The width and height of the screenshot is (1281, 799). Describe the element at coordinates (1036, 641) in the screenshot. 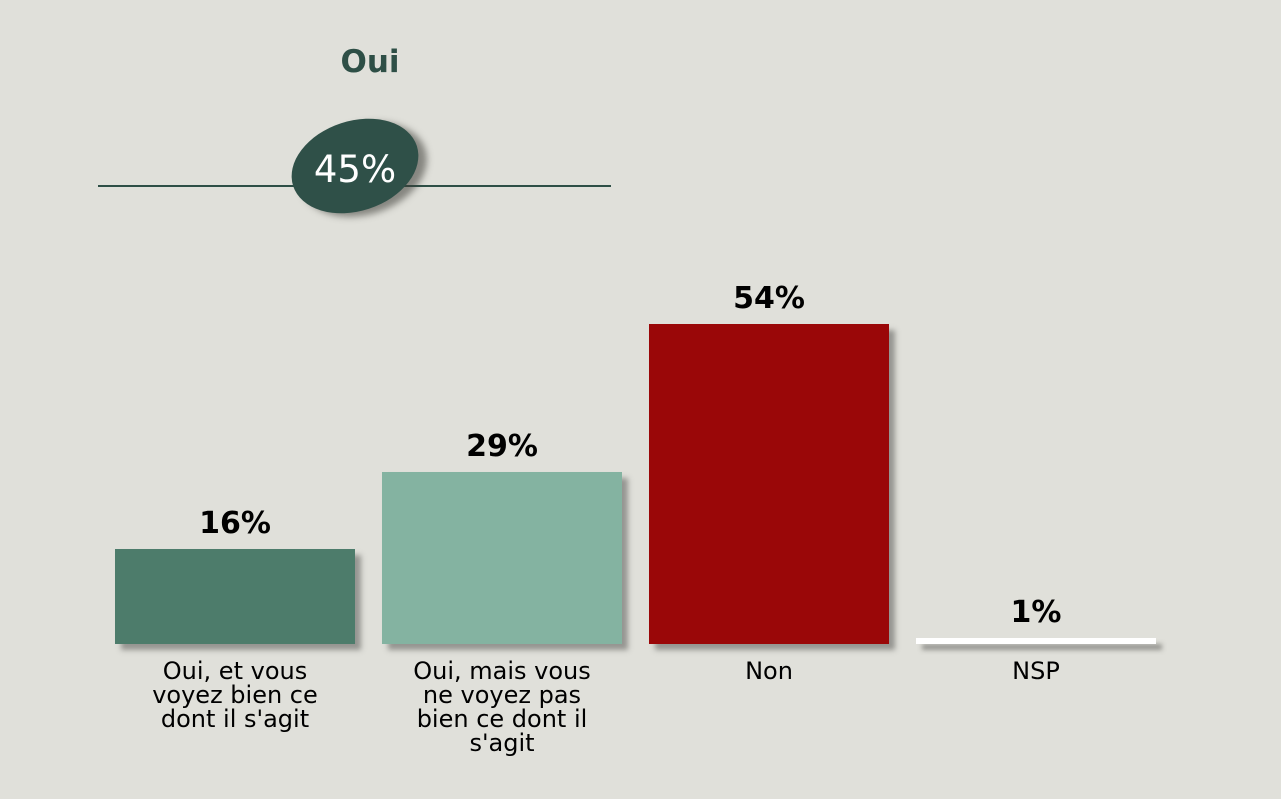

I see `bar-nsp` at that location.